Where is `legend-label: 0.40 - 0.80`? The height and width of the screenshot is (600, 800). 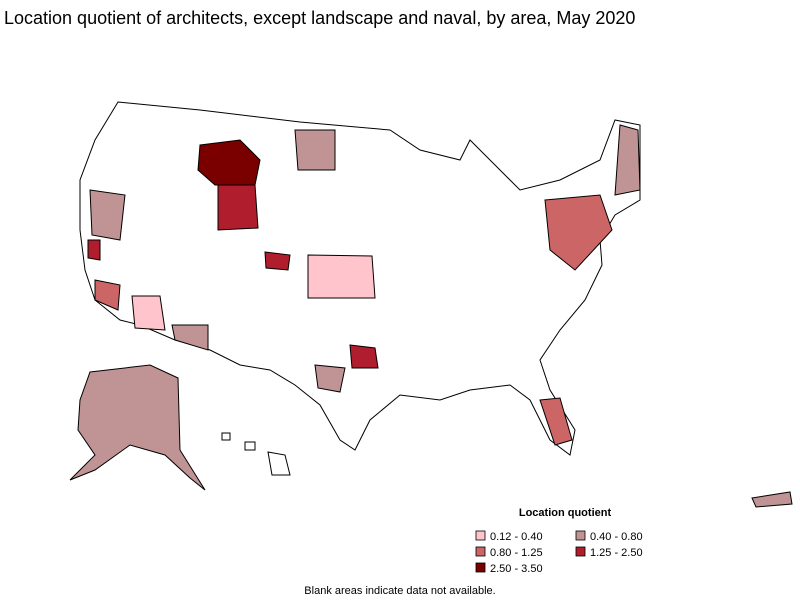
legend-label: 0.40 - 0.80 is located at coordinates (616, 537).